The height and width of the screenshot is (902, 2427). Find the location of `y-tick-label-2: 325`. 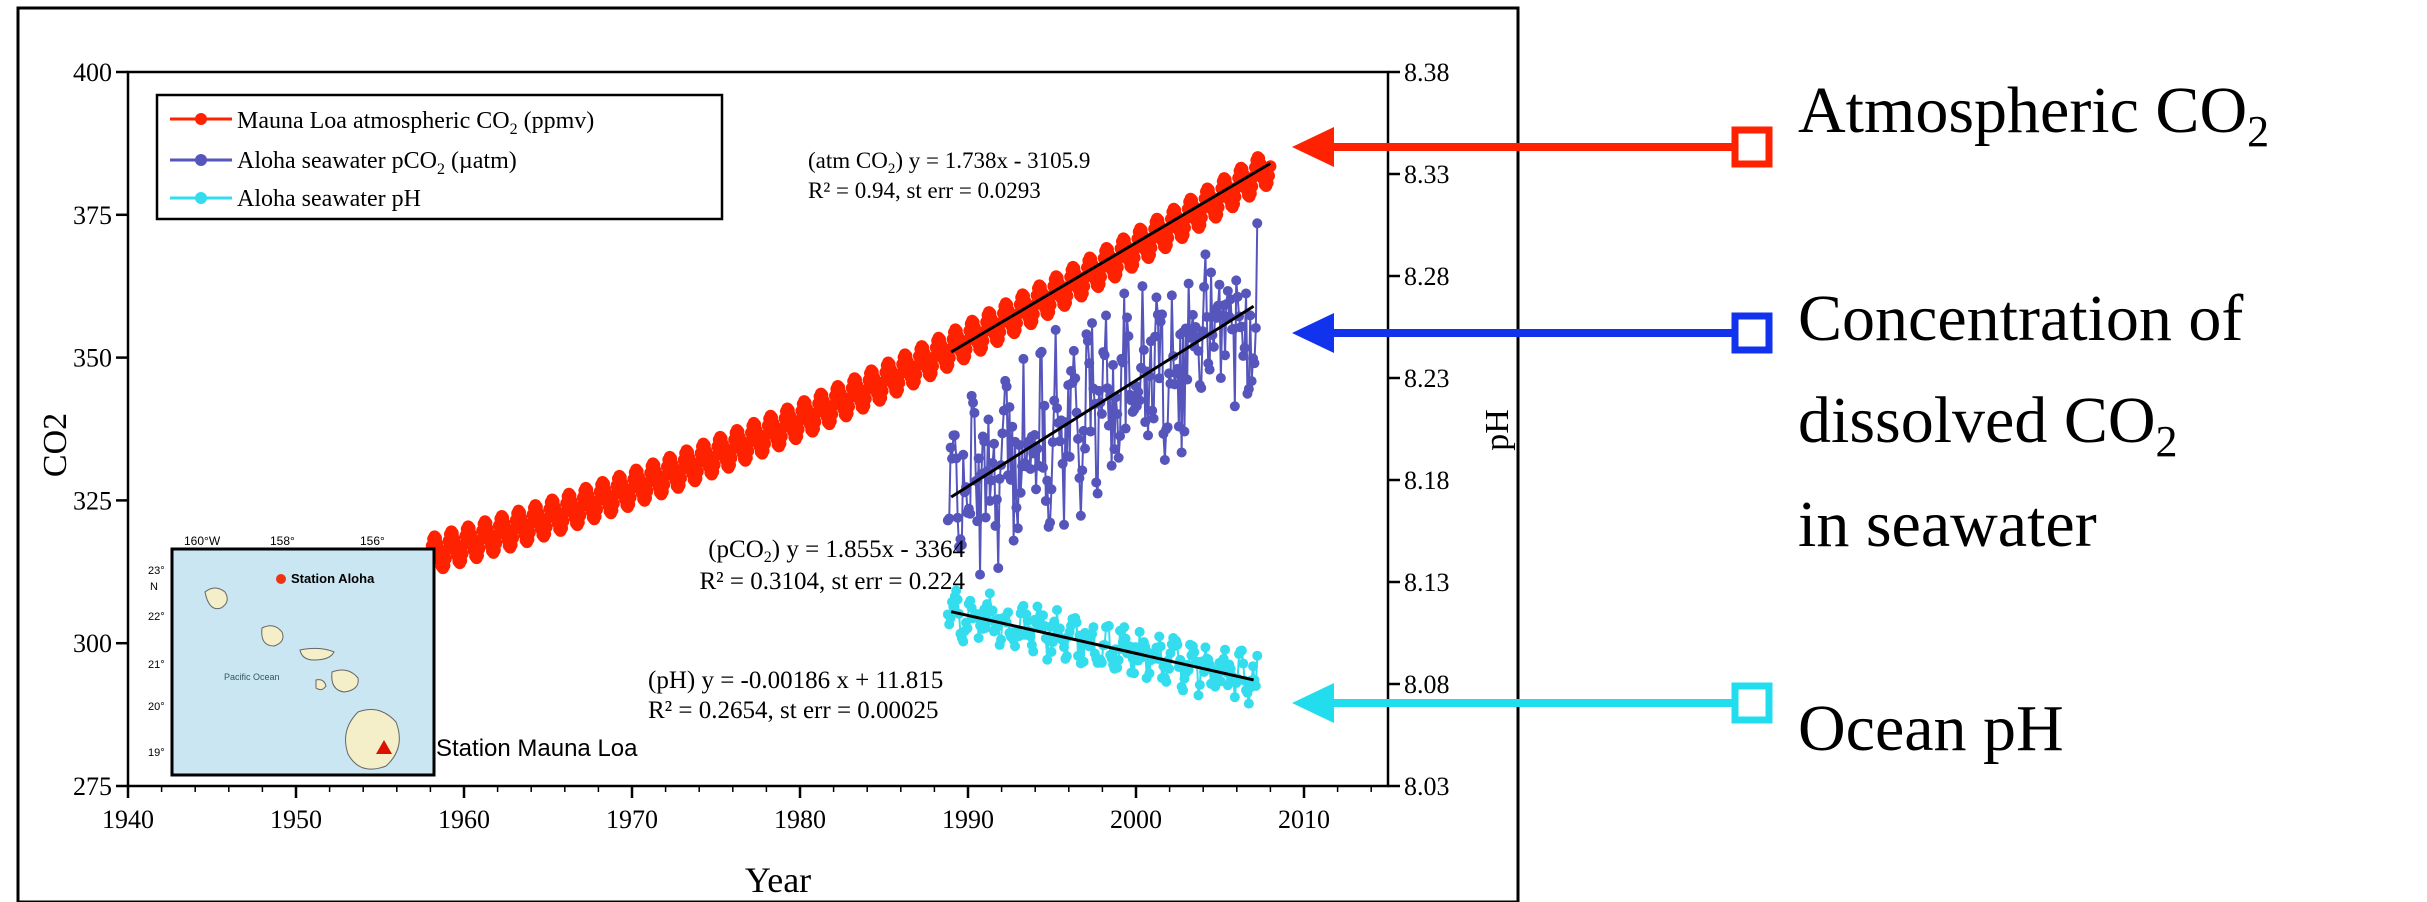

y-tick-label-2: 325 is located at coordinates (92, 500).